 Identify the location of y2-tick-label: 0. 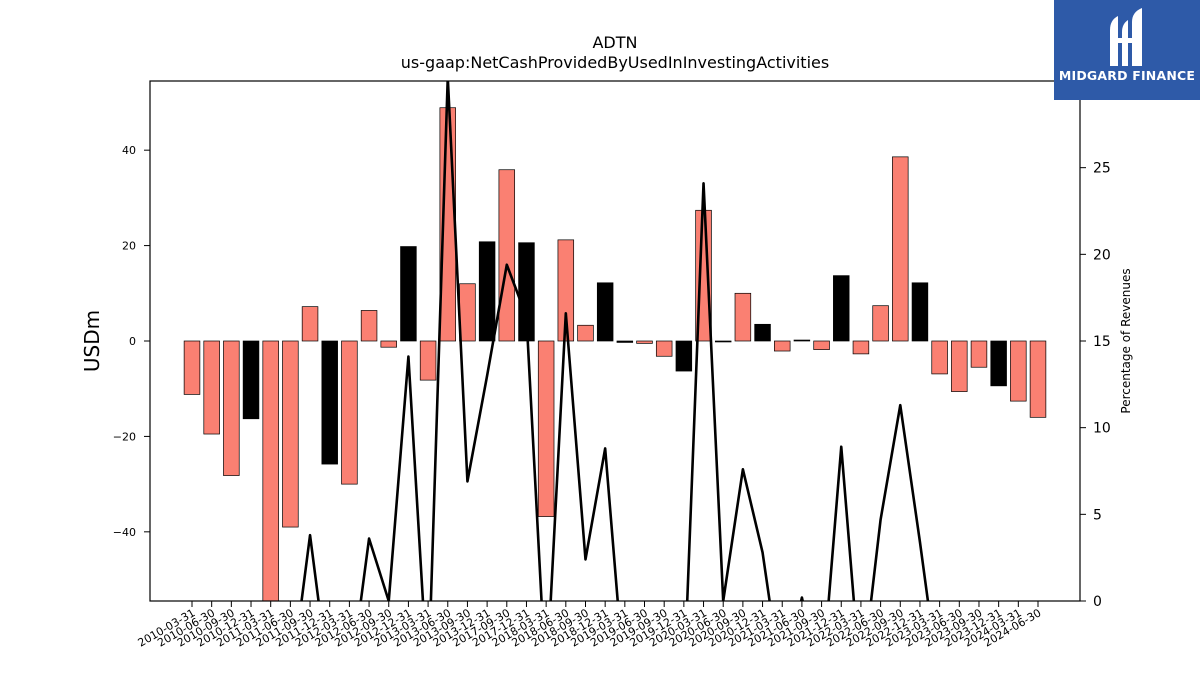
(1097, 602).